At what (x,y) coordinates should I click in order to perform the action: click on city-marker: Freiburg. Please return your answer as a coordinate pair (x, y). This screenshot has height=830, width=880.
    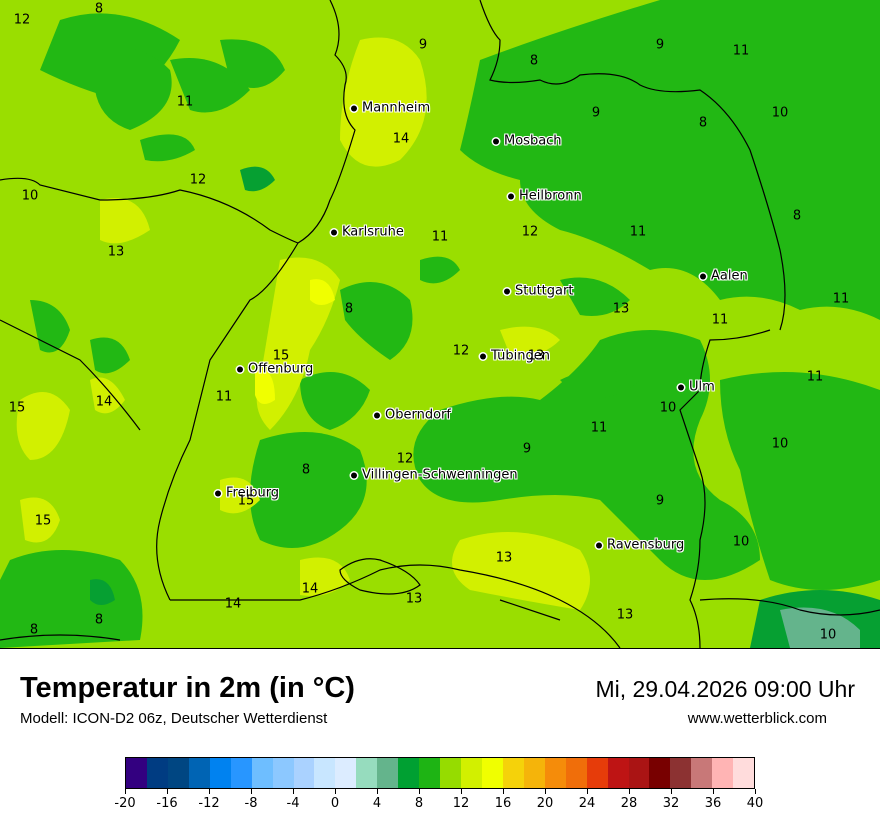
    Looking at the image, I should click on (247, 493).